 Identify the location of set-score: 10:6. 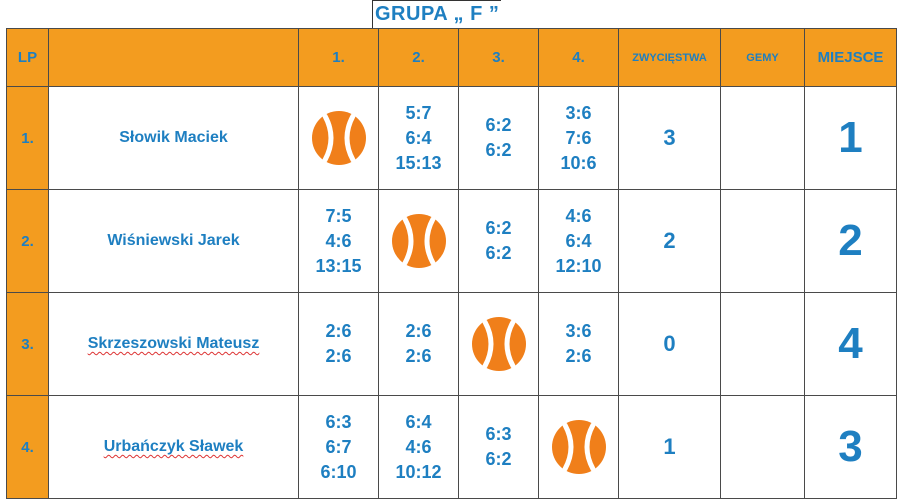
(578, 162).